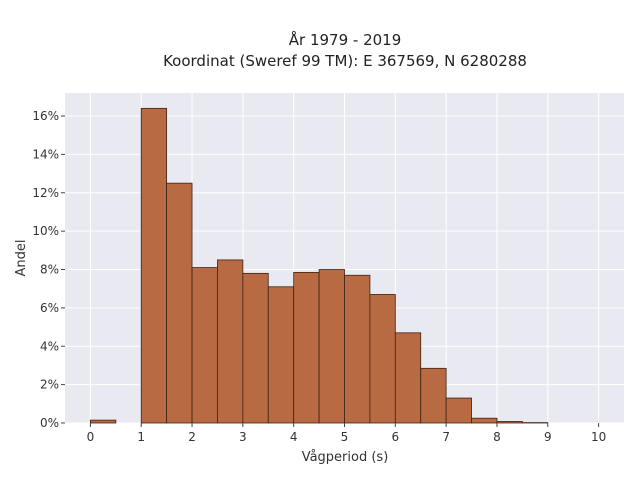  I want to click on y-tick-label: 16%, so click(45, 116).